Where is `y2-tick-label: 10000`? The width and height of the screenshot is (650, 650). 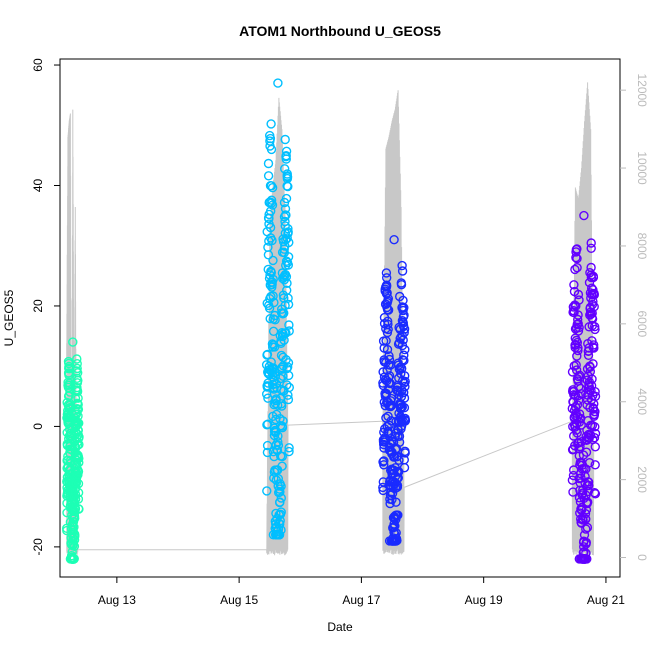
y2-tick-label: 10000 is located at coordinates (642, 168).